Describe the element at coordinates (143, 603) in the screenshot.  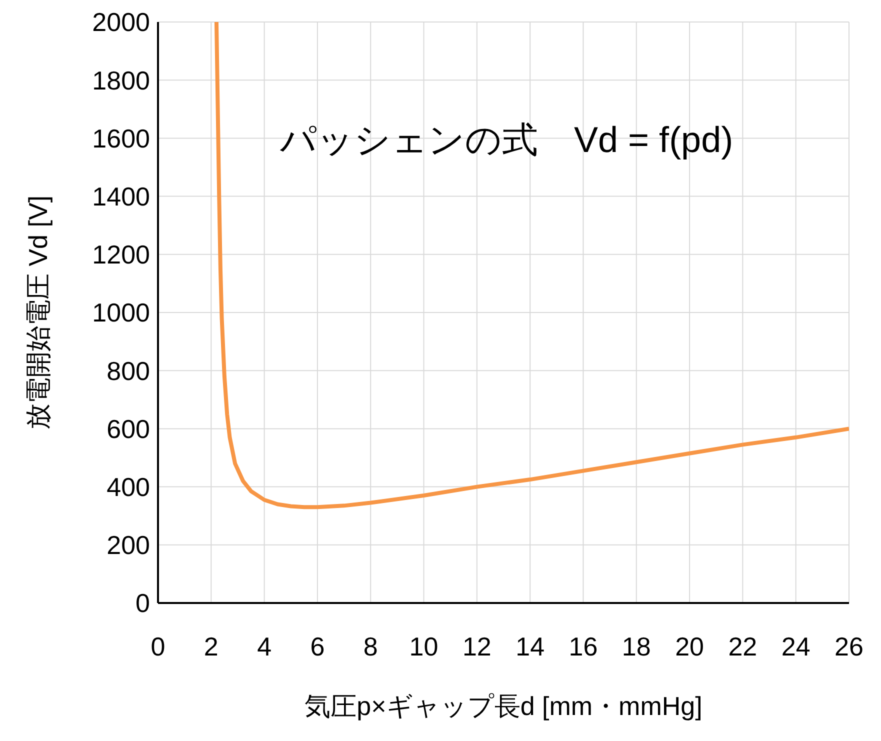
I see `y-tick-label: 0` at that location.